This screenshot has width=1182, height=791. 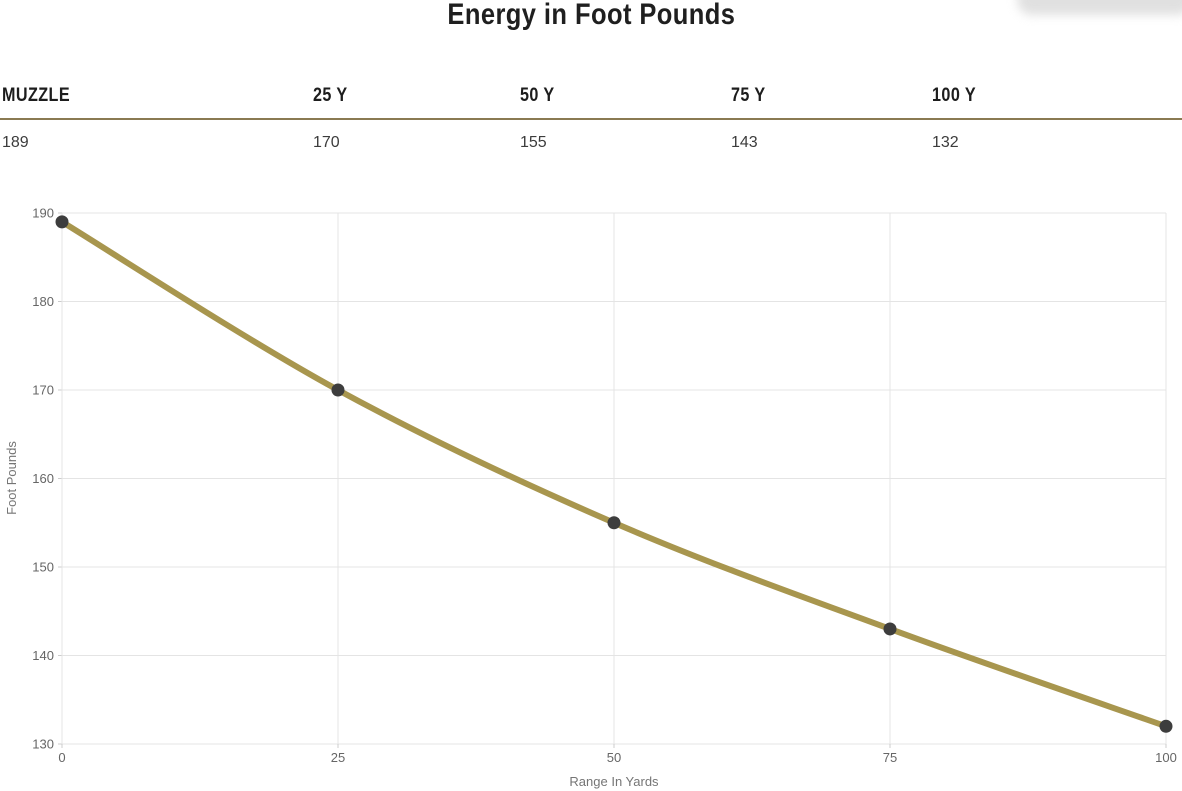 I want to click on y-tick-label: 190, so click(x=43, y=213).